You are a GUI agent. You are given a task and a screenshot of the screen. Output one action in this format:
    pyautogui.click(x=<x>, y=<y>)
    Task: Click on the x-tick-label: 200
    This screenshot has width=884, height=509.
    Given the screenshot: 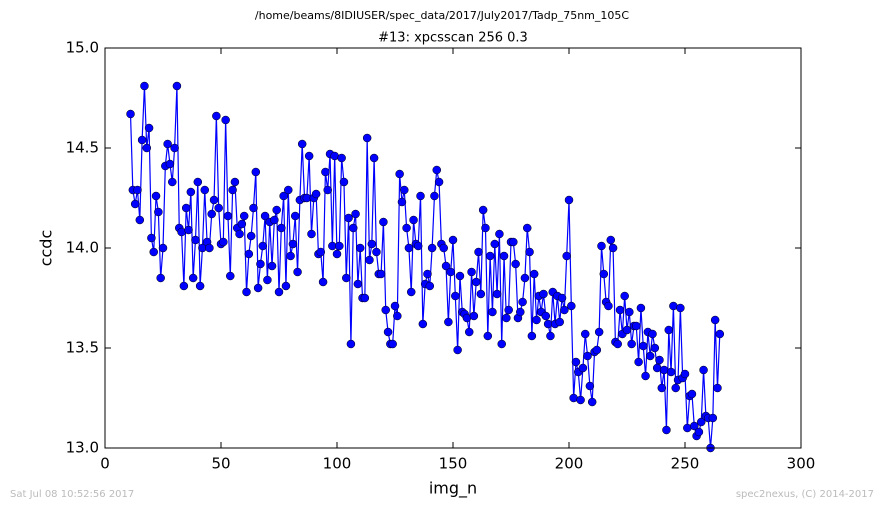 What is the action you would take?
    pyautogui.click(x=569, y=464)
    